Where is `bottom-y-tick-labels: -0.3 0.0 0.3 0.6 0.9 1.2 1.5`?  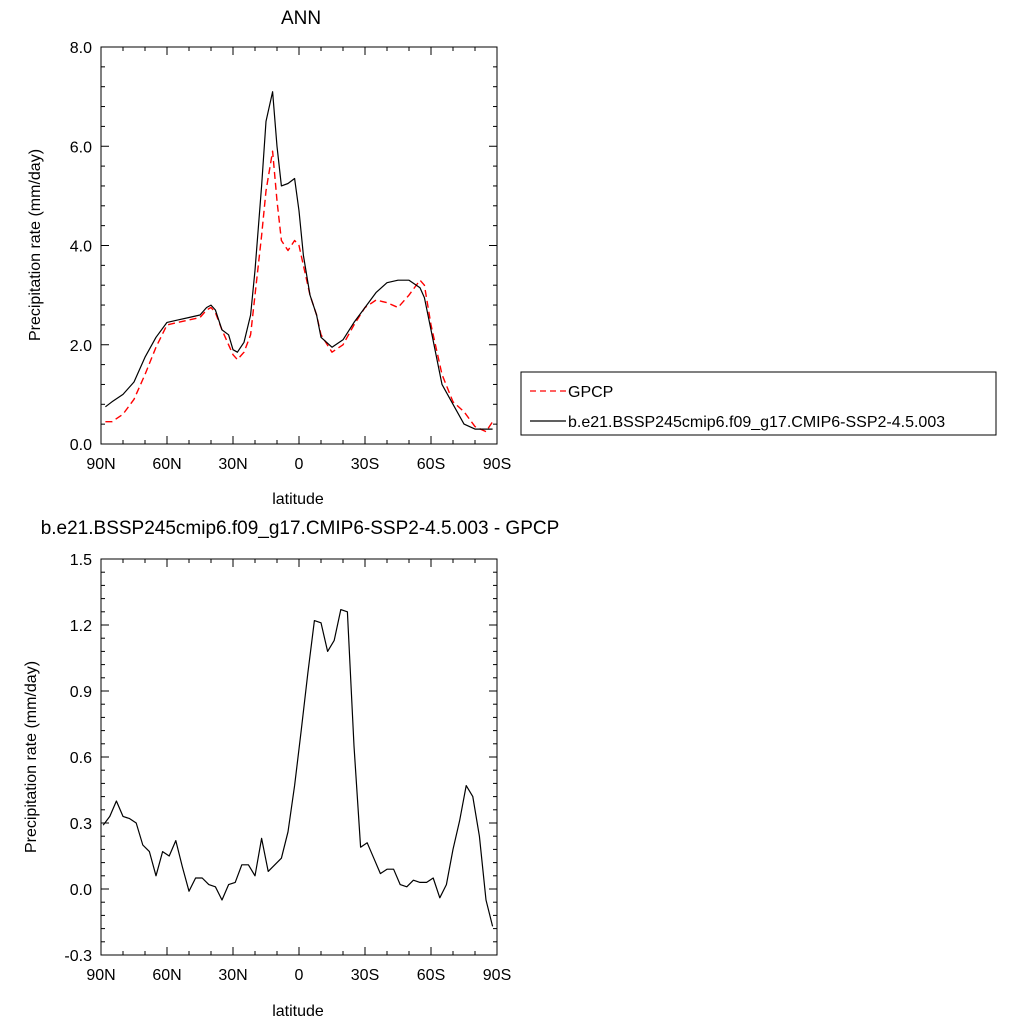
bottom-y-tick-labels: -0.3 0.0 0.3 0.6 0.9 1.2 1.5 is located at coordinates (78, 758).